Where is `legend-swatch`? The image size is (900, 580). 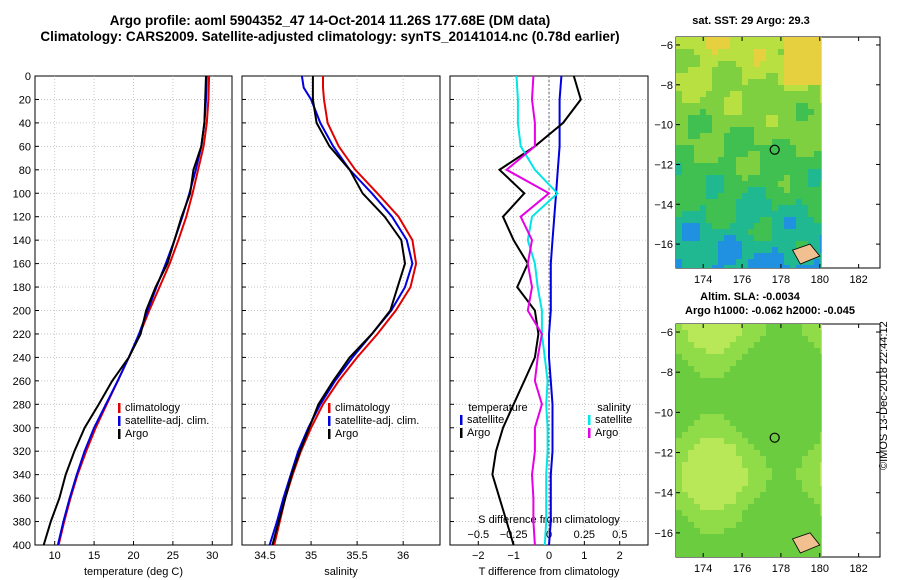
legend-swatch is located at coordinates (329, 408).